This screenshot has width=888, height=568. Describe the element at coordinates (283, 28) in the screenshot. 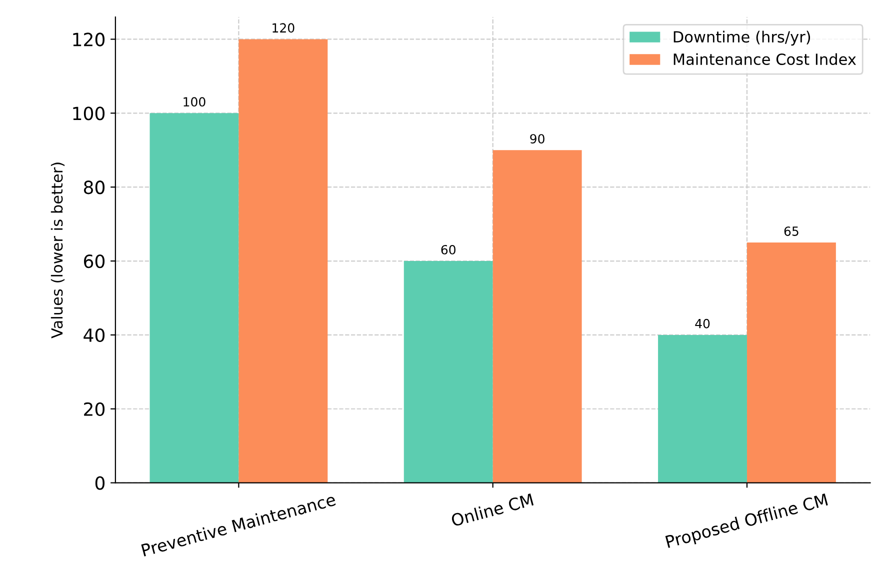

I see `data-label: 120` at that location.